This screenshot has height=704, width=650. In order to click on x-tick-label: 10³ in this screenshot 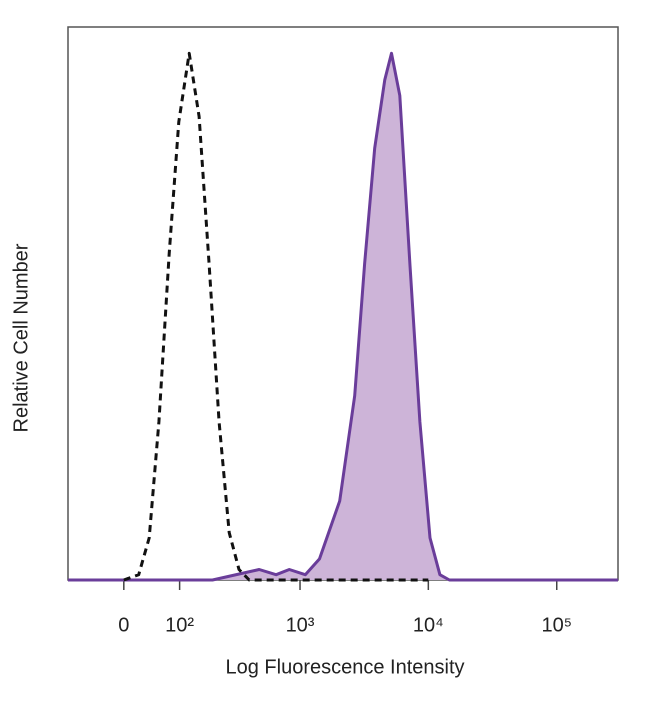, I will do `click(300, 625)`.